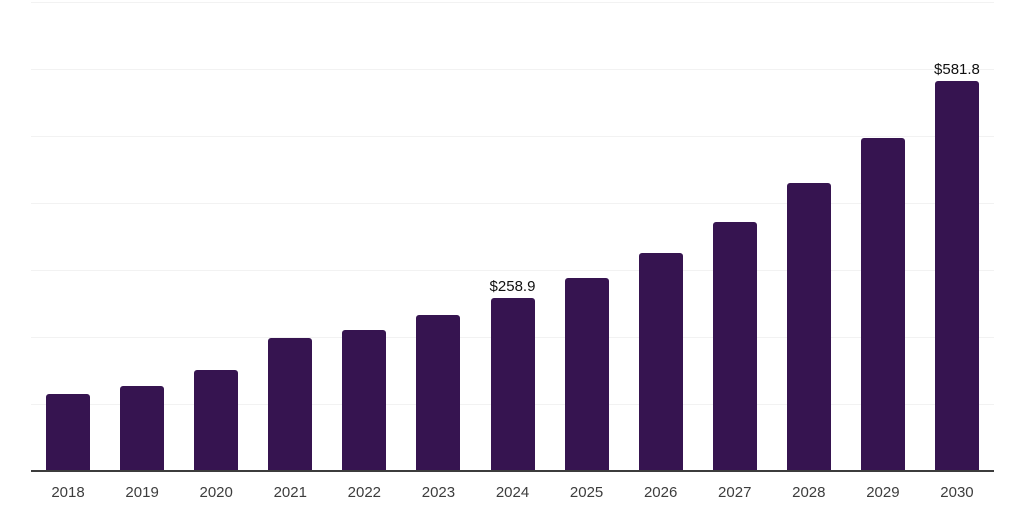  Describe the element at coordinates (808, 327) in the screenshot. I see `bar-2028` at that location.